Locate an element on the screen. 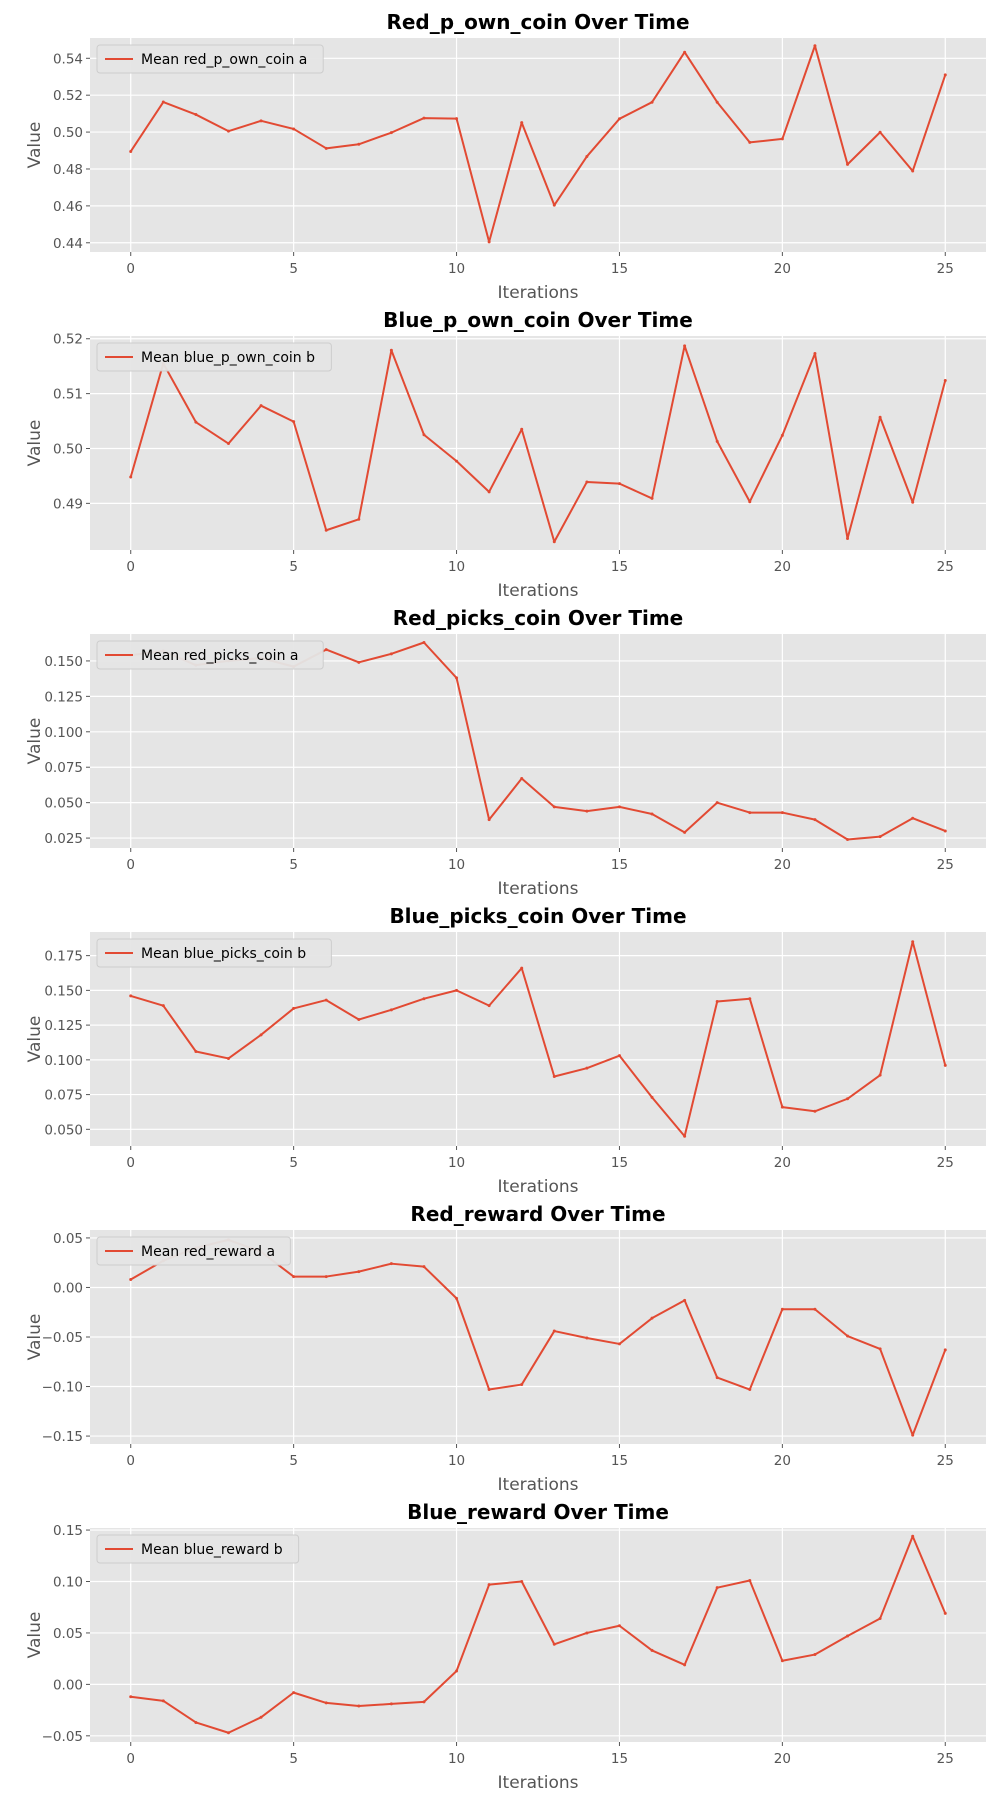  legend: Mean blue_p_own_coin b is located at coordinates (214, 357).